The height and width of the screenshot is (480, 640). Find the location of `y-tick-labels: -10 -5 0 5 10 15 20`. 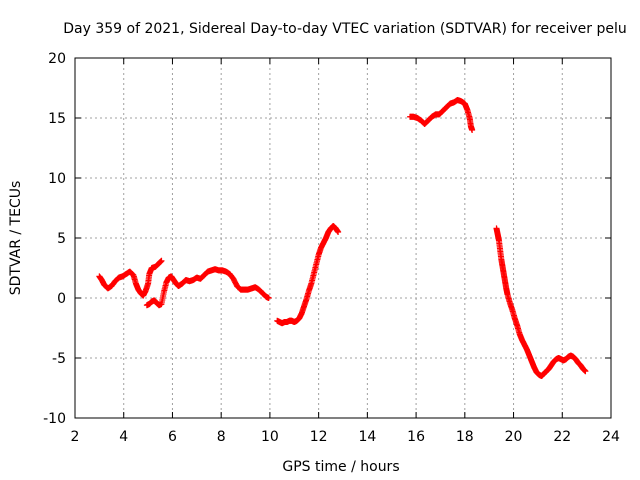

y-tick-labels: -10 -5 0 5 10 15 20 is located at coordinates (54, 239).